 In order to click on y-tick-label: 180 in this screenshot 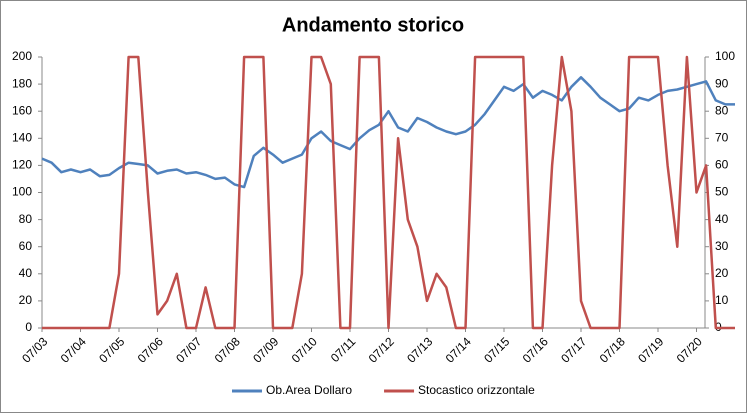, I will do `click(22, 83)`.